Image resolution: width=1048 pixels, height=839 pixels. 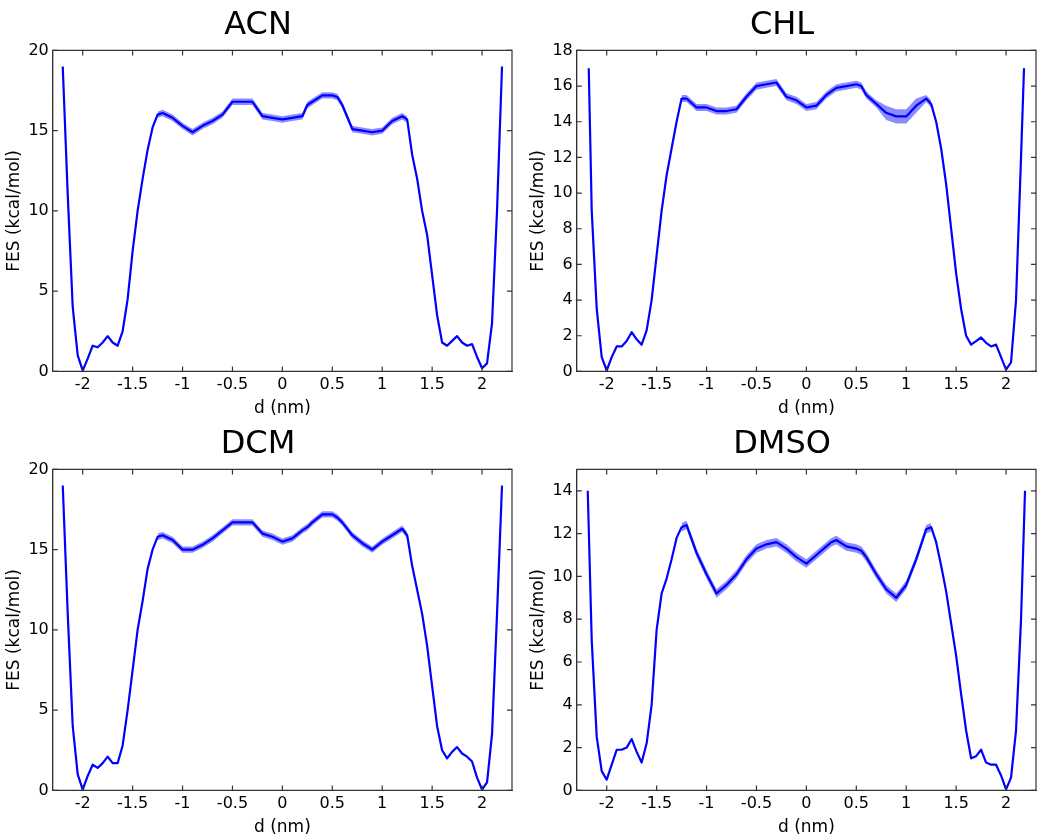 I want to click on chart-title: CHL, so click(x=782, y=22).